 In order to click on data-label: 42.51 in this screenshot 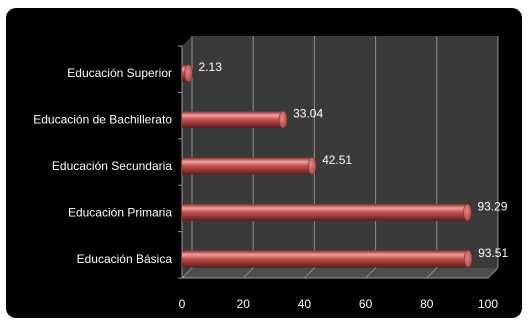, I will do `click(337, 160)`.